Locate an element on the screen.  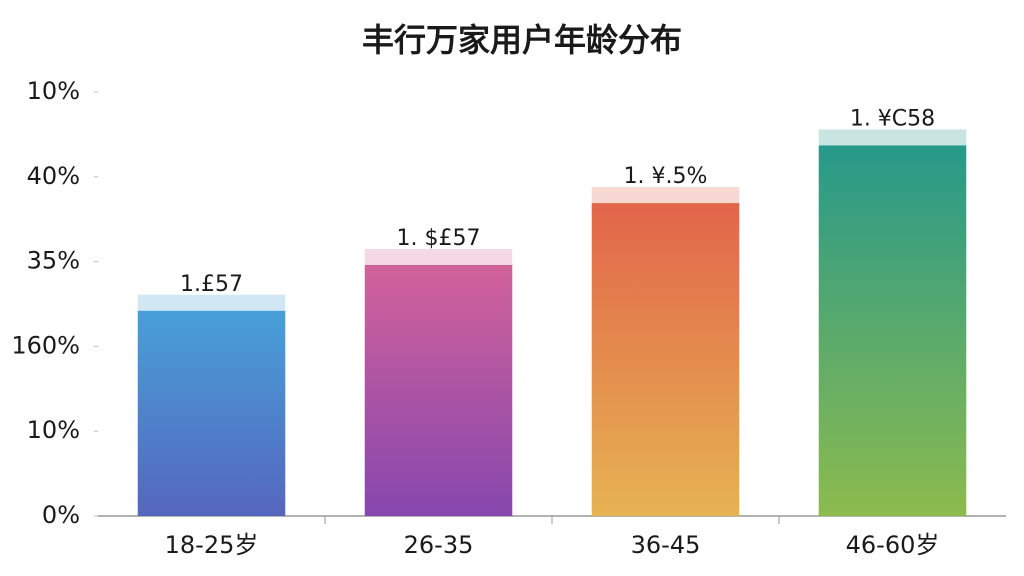
y-tick-label: 160% is located at coordinates (45, 345).